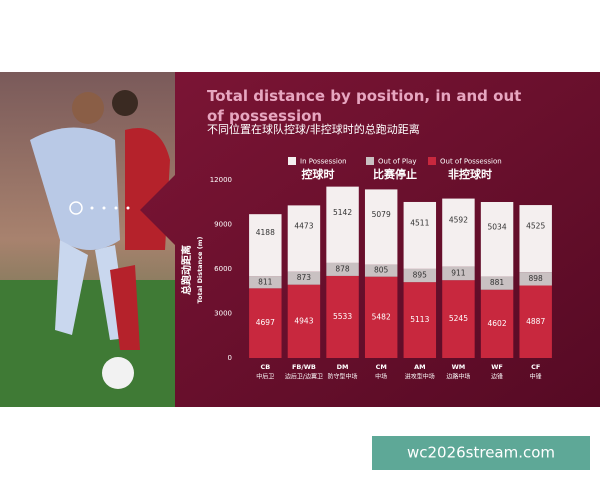  What do you see at coordinates (471, 162) in the screenshot?
I see `legend-label: Out of Possession` at bounding box center [471, 162].